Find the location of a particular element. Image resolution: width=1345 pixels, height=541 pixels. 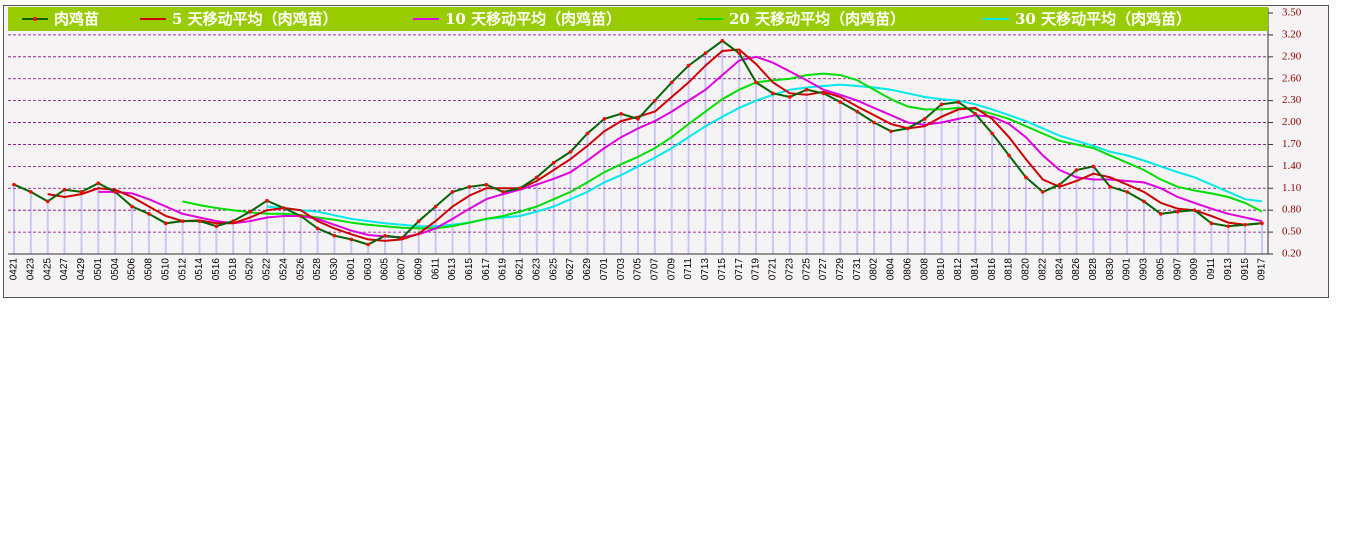

x-tick-label: 0427 is located at coordinates (64, 269).